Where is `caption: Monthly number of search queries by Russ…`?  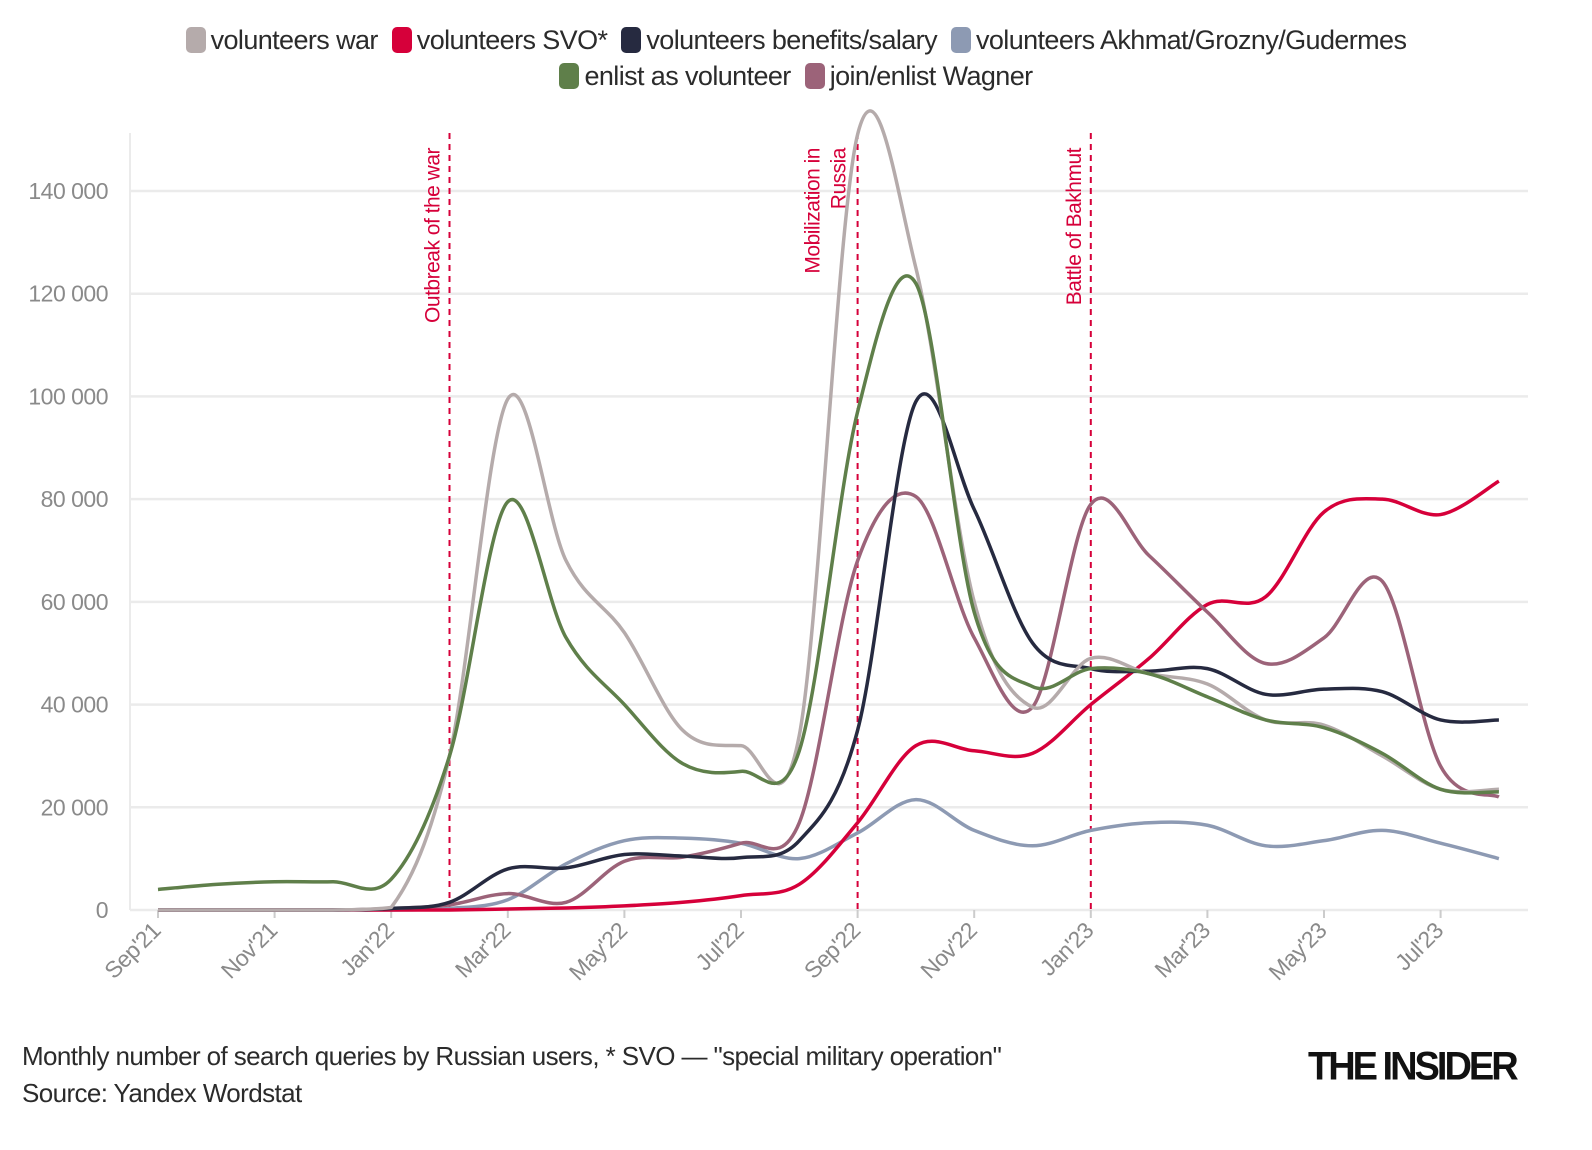
caption: Monthly number of search queries by Russ… is located at coordinates (512, 1075).